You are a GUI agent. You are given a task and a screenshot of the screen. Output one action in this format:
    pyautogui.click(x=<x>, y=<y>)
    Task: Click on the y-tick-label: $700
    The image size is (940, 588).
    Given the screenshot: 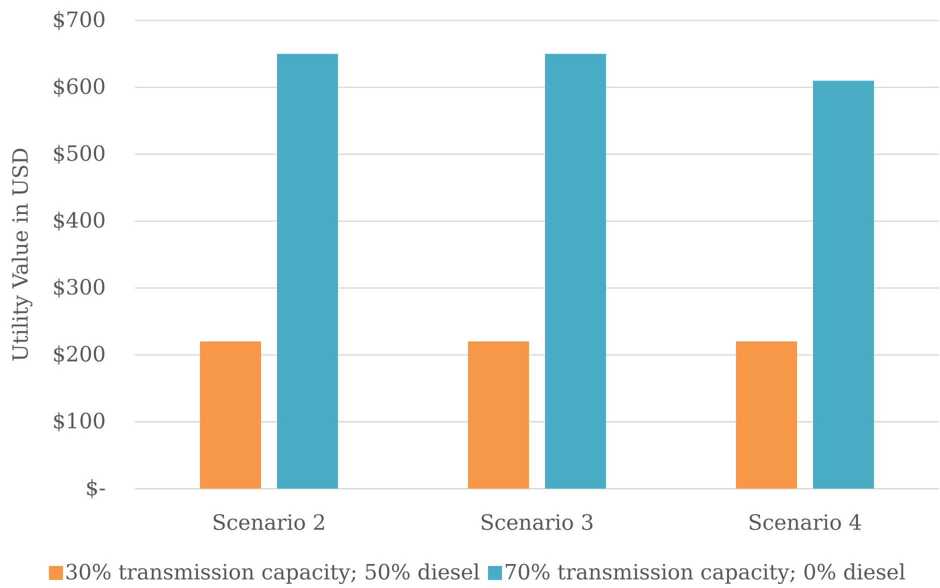 What is the action you would take?
    pyautogui.click(x=79, y=20)
    